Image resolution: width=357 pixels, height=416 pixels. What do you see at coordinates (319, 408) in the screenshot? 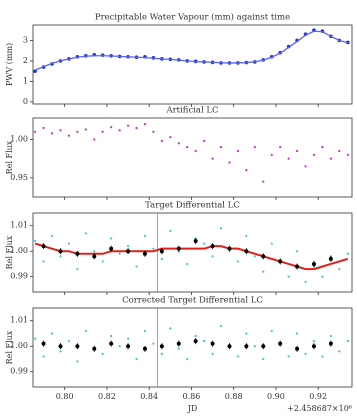
I see `x-offset-label: +2.458687×10⁶` at bounding box center [319, 408].